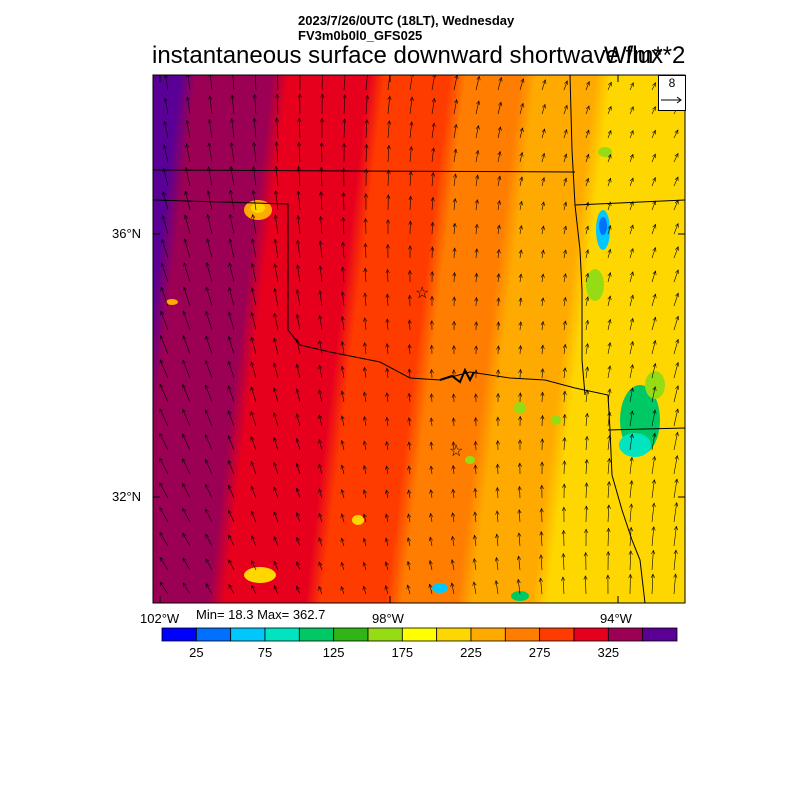  What do you see at coordinates (672, 93) in the screenshot?
I see `reference-vector-box: 8` at bounding box center [672, 93].